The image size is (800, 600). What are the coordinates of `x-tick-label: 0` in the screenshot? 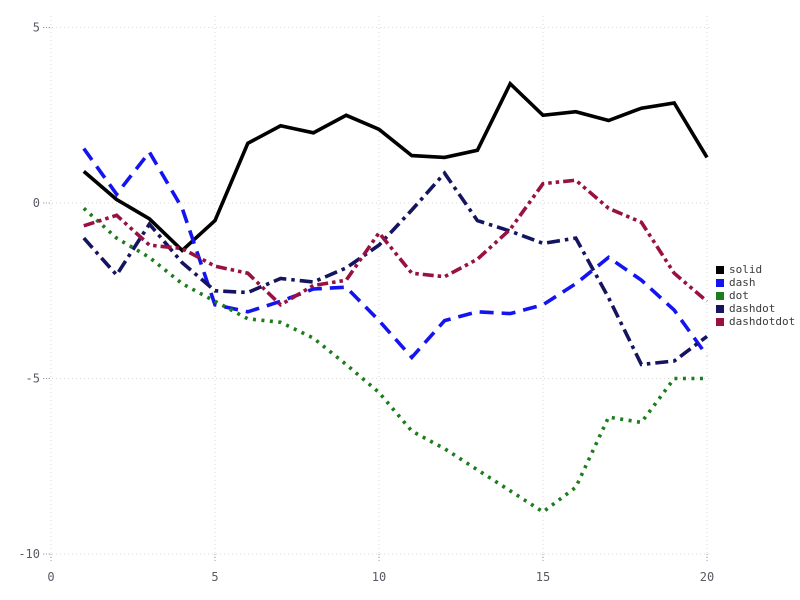 It's located at (50, 577).